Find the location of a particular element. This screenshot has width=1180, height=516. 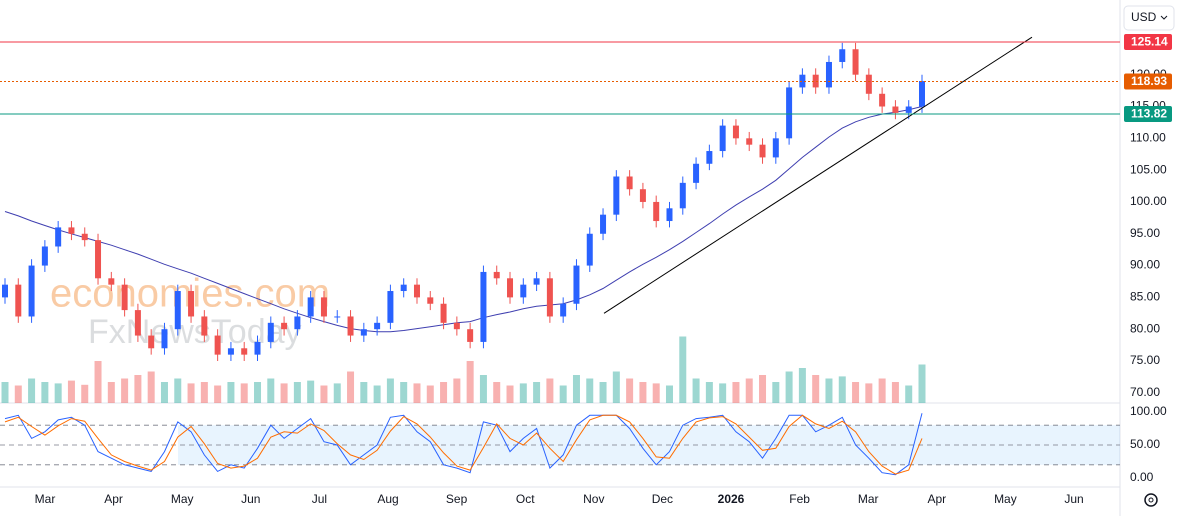

dropdown-icon is located at coordinates (1164, 17).